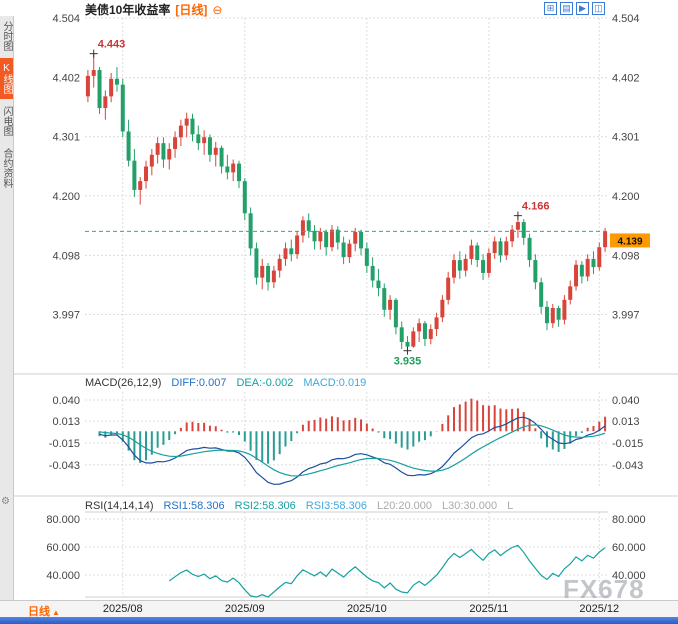  I want to click on forward-icon: ▶, so click(582, 8).